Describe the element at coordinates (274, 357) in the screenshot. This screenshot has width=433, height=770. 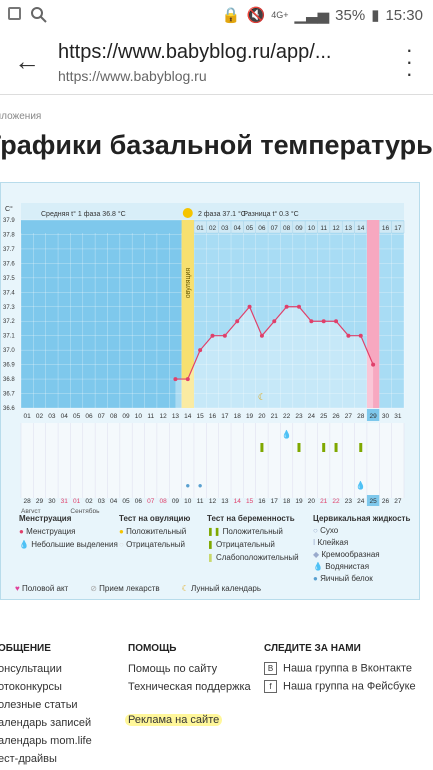
I see `area-fill` at that location.